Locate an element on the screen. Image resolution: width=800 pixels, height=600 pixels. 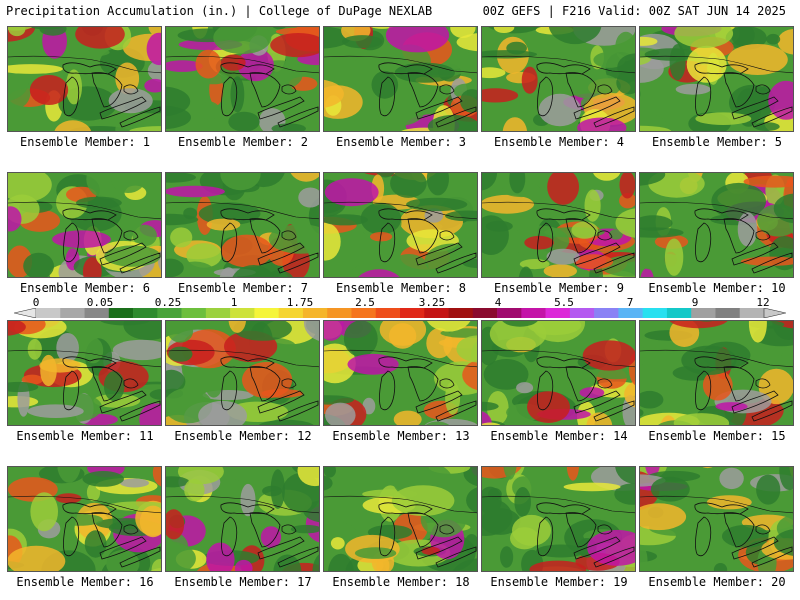
colorbar-tick-label: 2.5 is located at coordinates (365, 302).